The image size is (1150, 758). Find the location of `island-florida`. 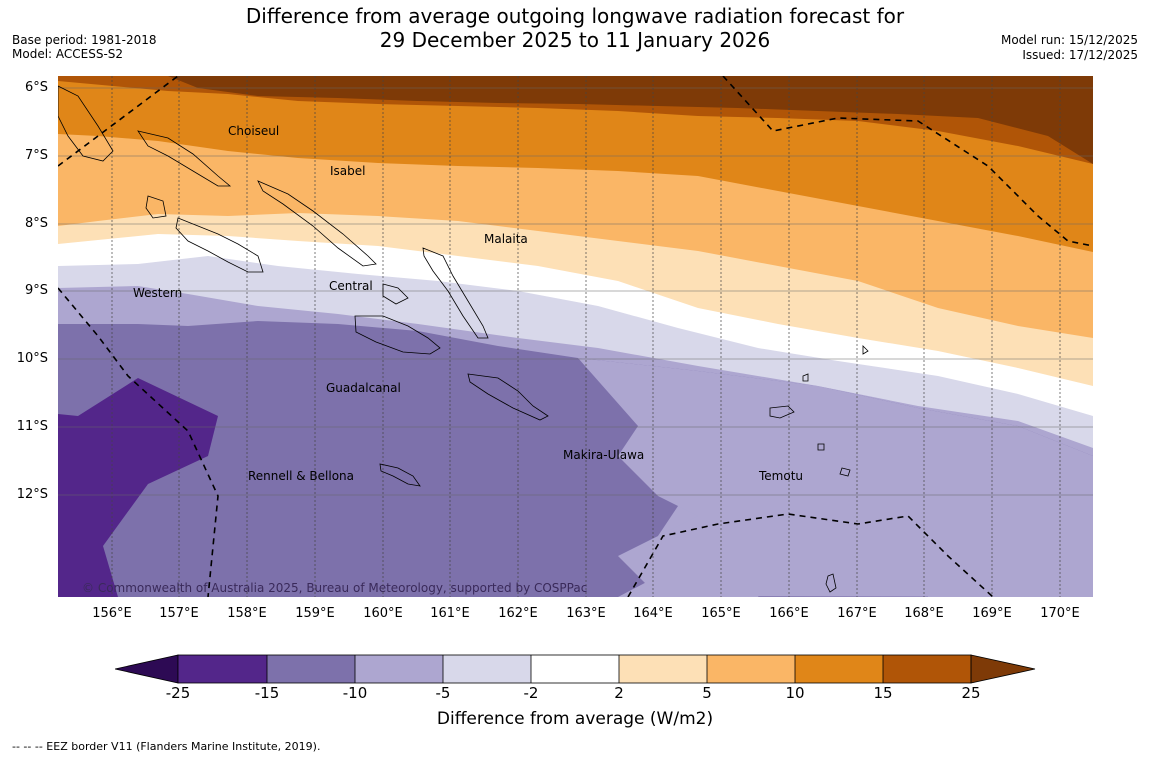

island-florida is located at coordinates (395, 294).